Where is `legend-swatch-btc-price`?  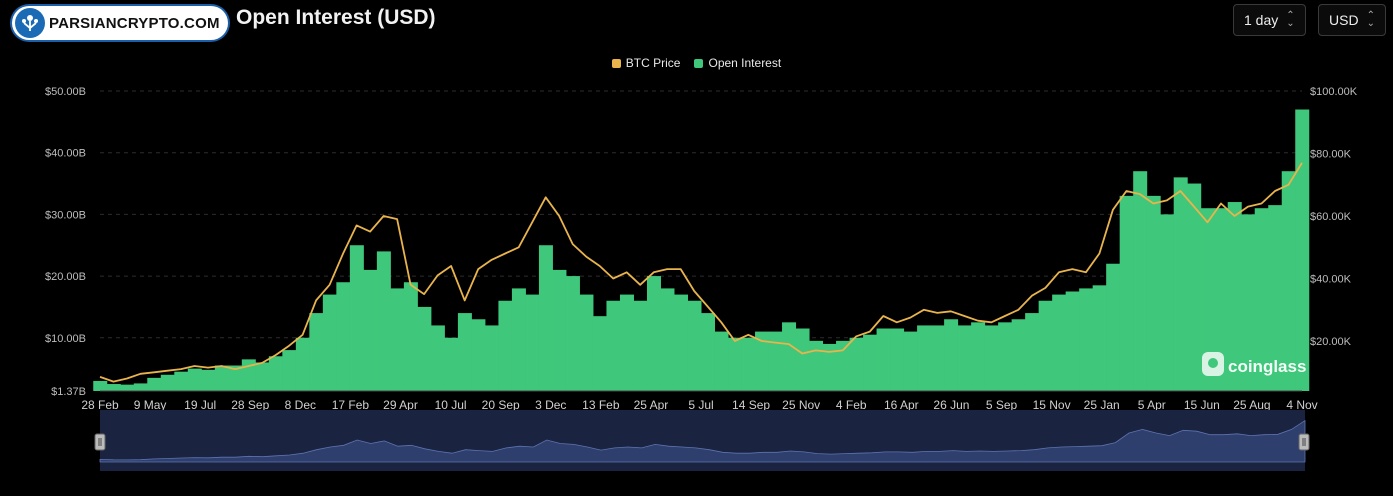
legend-swatch-btc-price is located at coordinates (616, 63).